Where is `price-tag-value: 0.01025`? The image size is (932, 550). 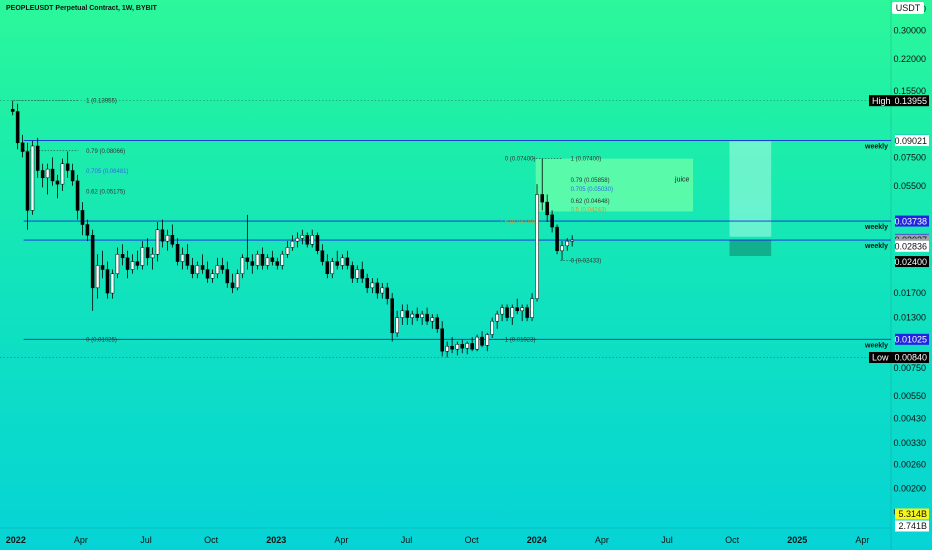 price-tag-value: 0.01025 is located at coordinates (910, 340).